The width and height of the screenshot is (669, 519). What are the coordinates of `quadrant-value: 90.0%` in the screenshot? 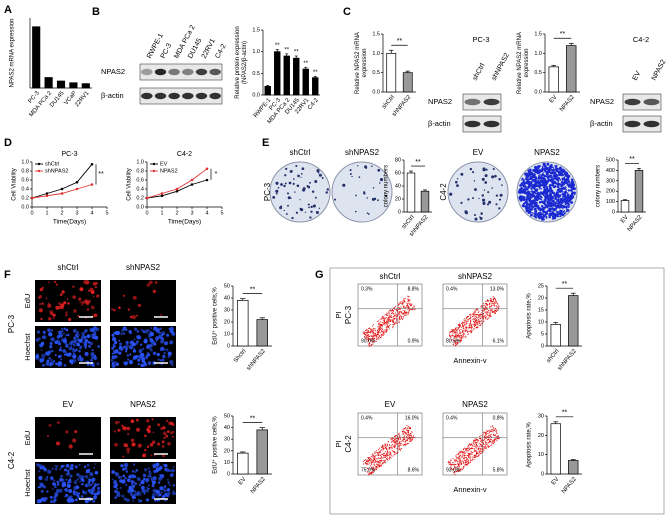 It's located at (368, 341).